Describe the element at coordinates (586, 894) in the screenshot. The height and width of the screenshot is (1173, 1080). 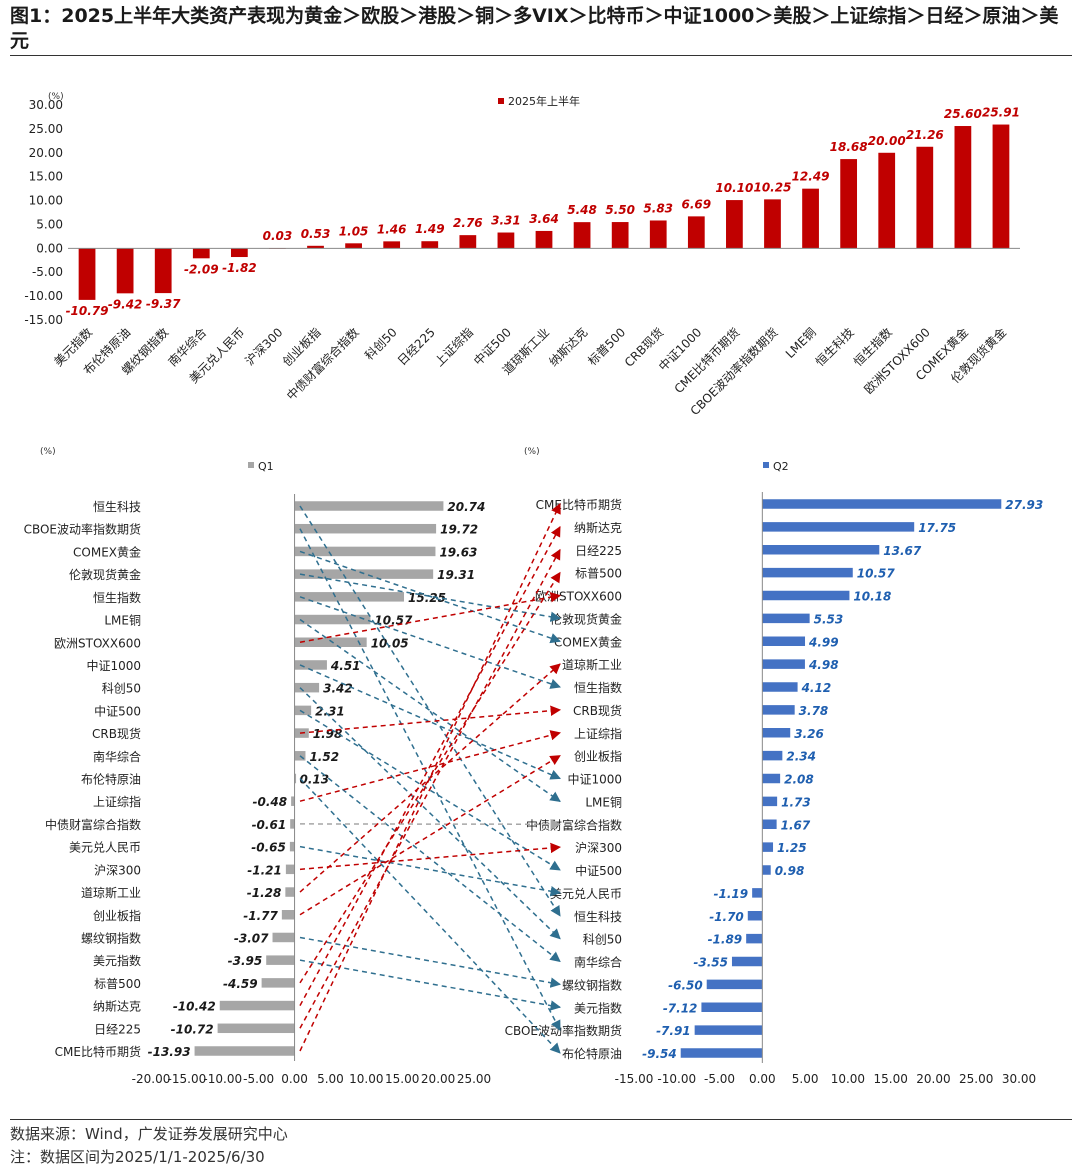
I see `q2-category-label: 美元兑人民币` at that location.